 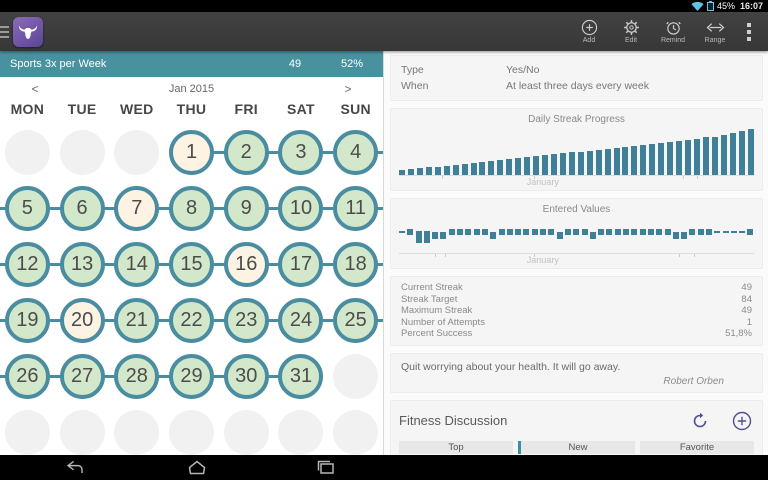 What do you see at coordinates (576, 259) in the screenshot?
I see `entered-chart-axis: January` at bounding box center [576, 259].